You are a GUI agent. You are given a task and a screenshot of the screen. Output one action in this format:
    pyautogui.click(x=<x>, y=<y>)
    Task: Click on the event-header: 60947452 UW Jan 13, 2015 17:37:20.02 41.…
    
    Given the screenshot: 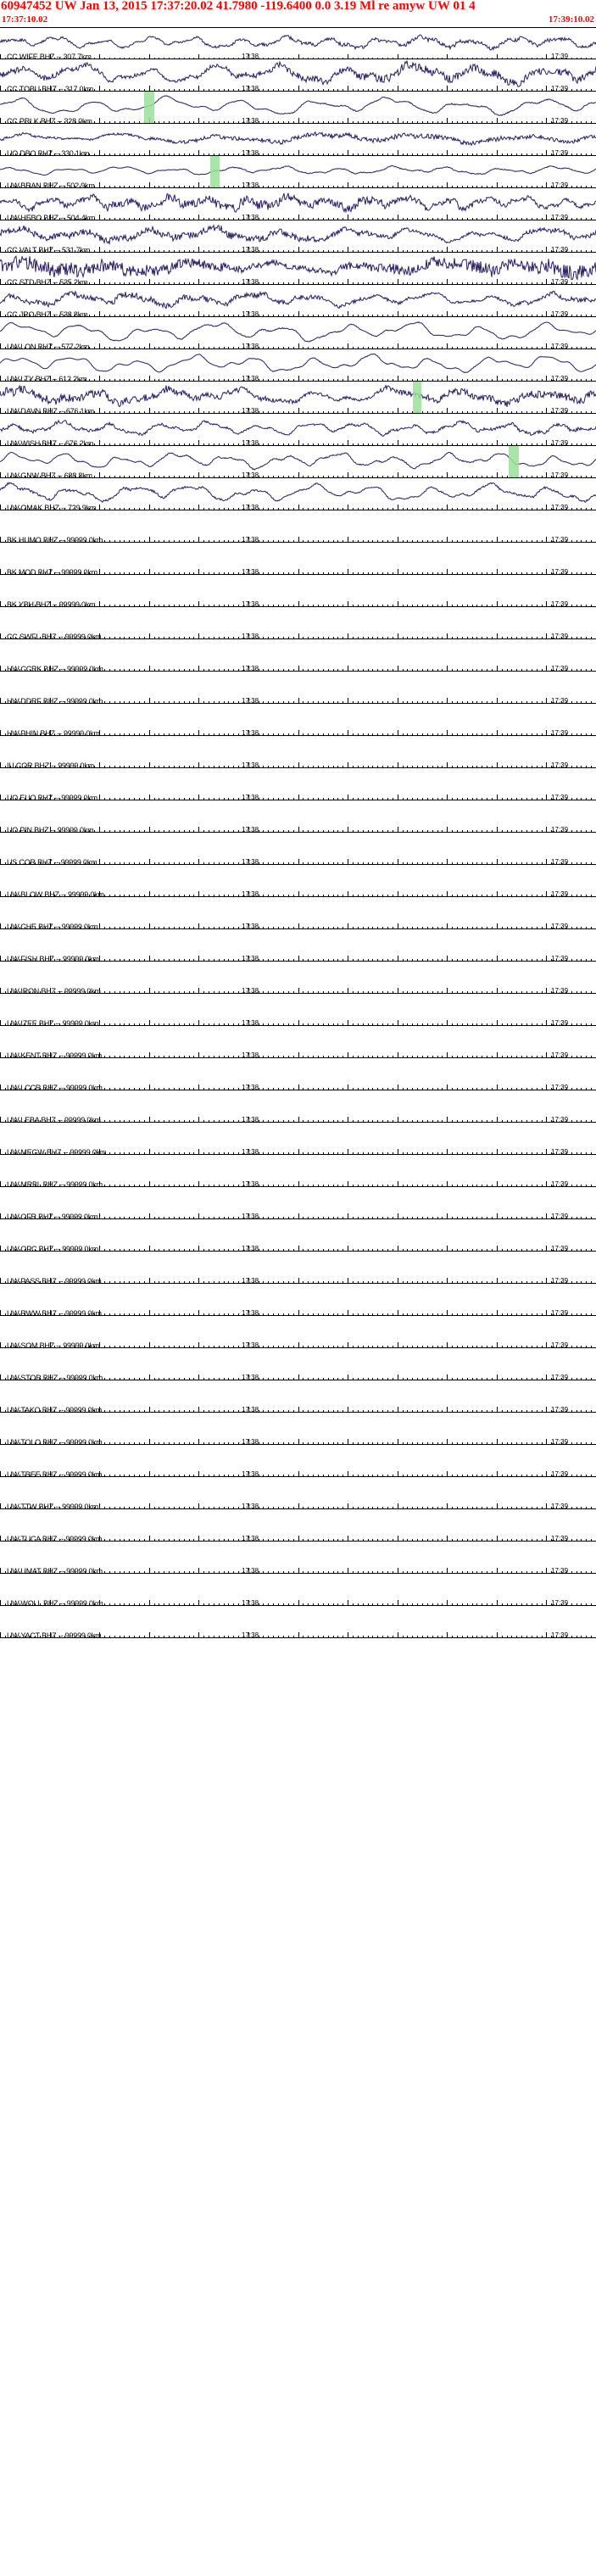 What is the action you would take?
    pyautogui.click(x=298, y=13)
    